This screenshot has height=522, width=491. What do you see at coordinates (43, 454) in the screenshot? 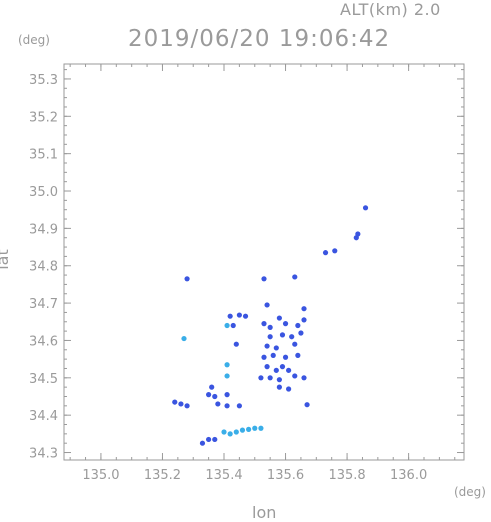
I see `y-tick-label: 34.3` at bounding box center [43, 454].